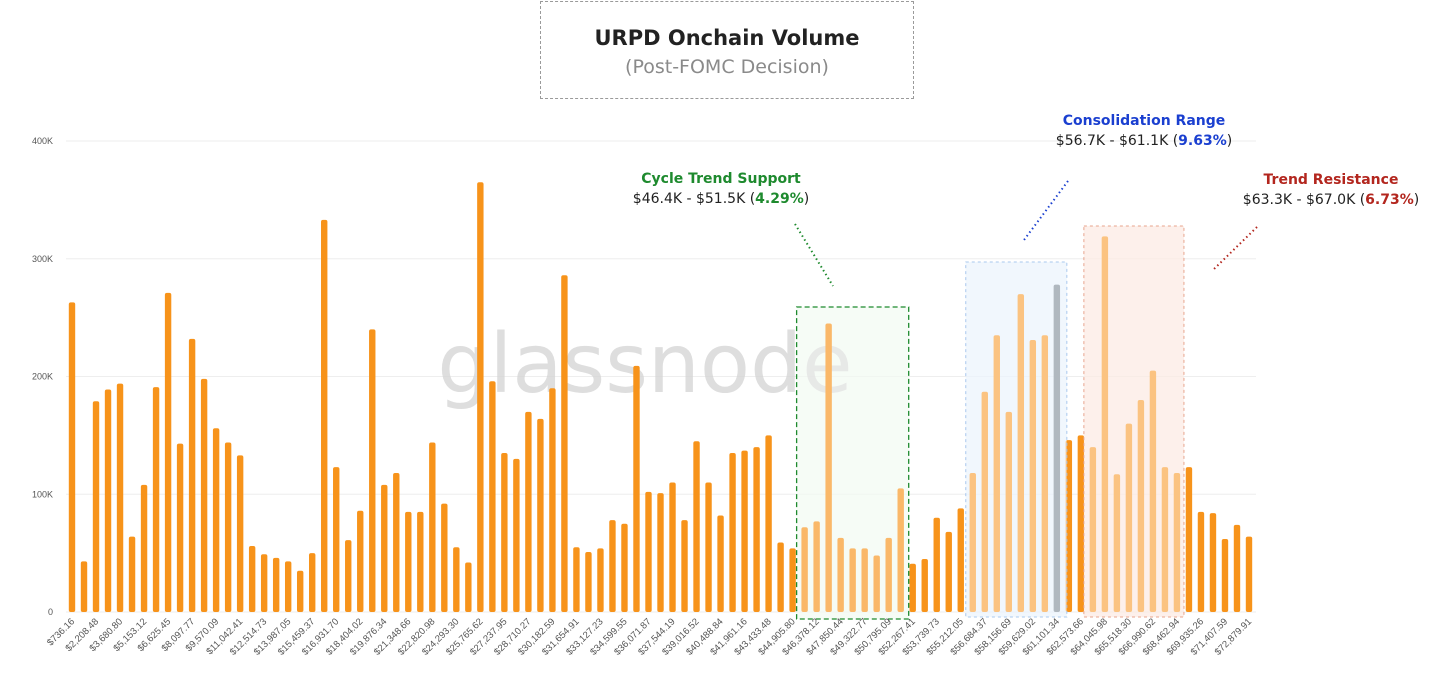 The image size is (1435, 691). I want to click on annotation-support-heading: Cycle Trend Support, so click(721, 179).